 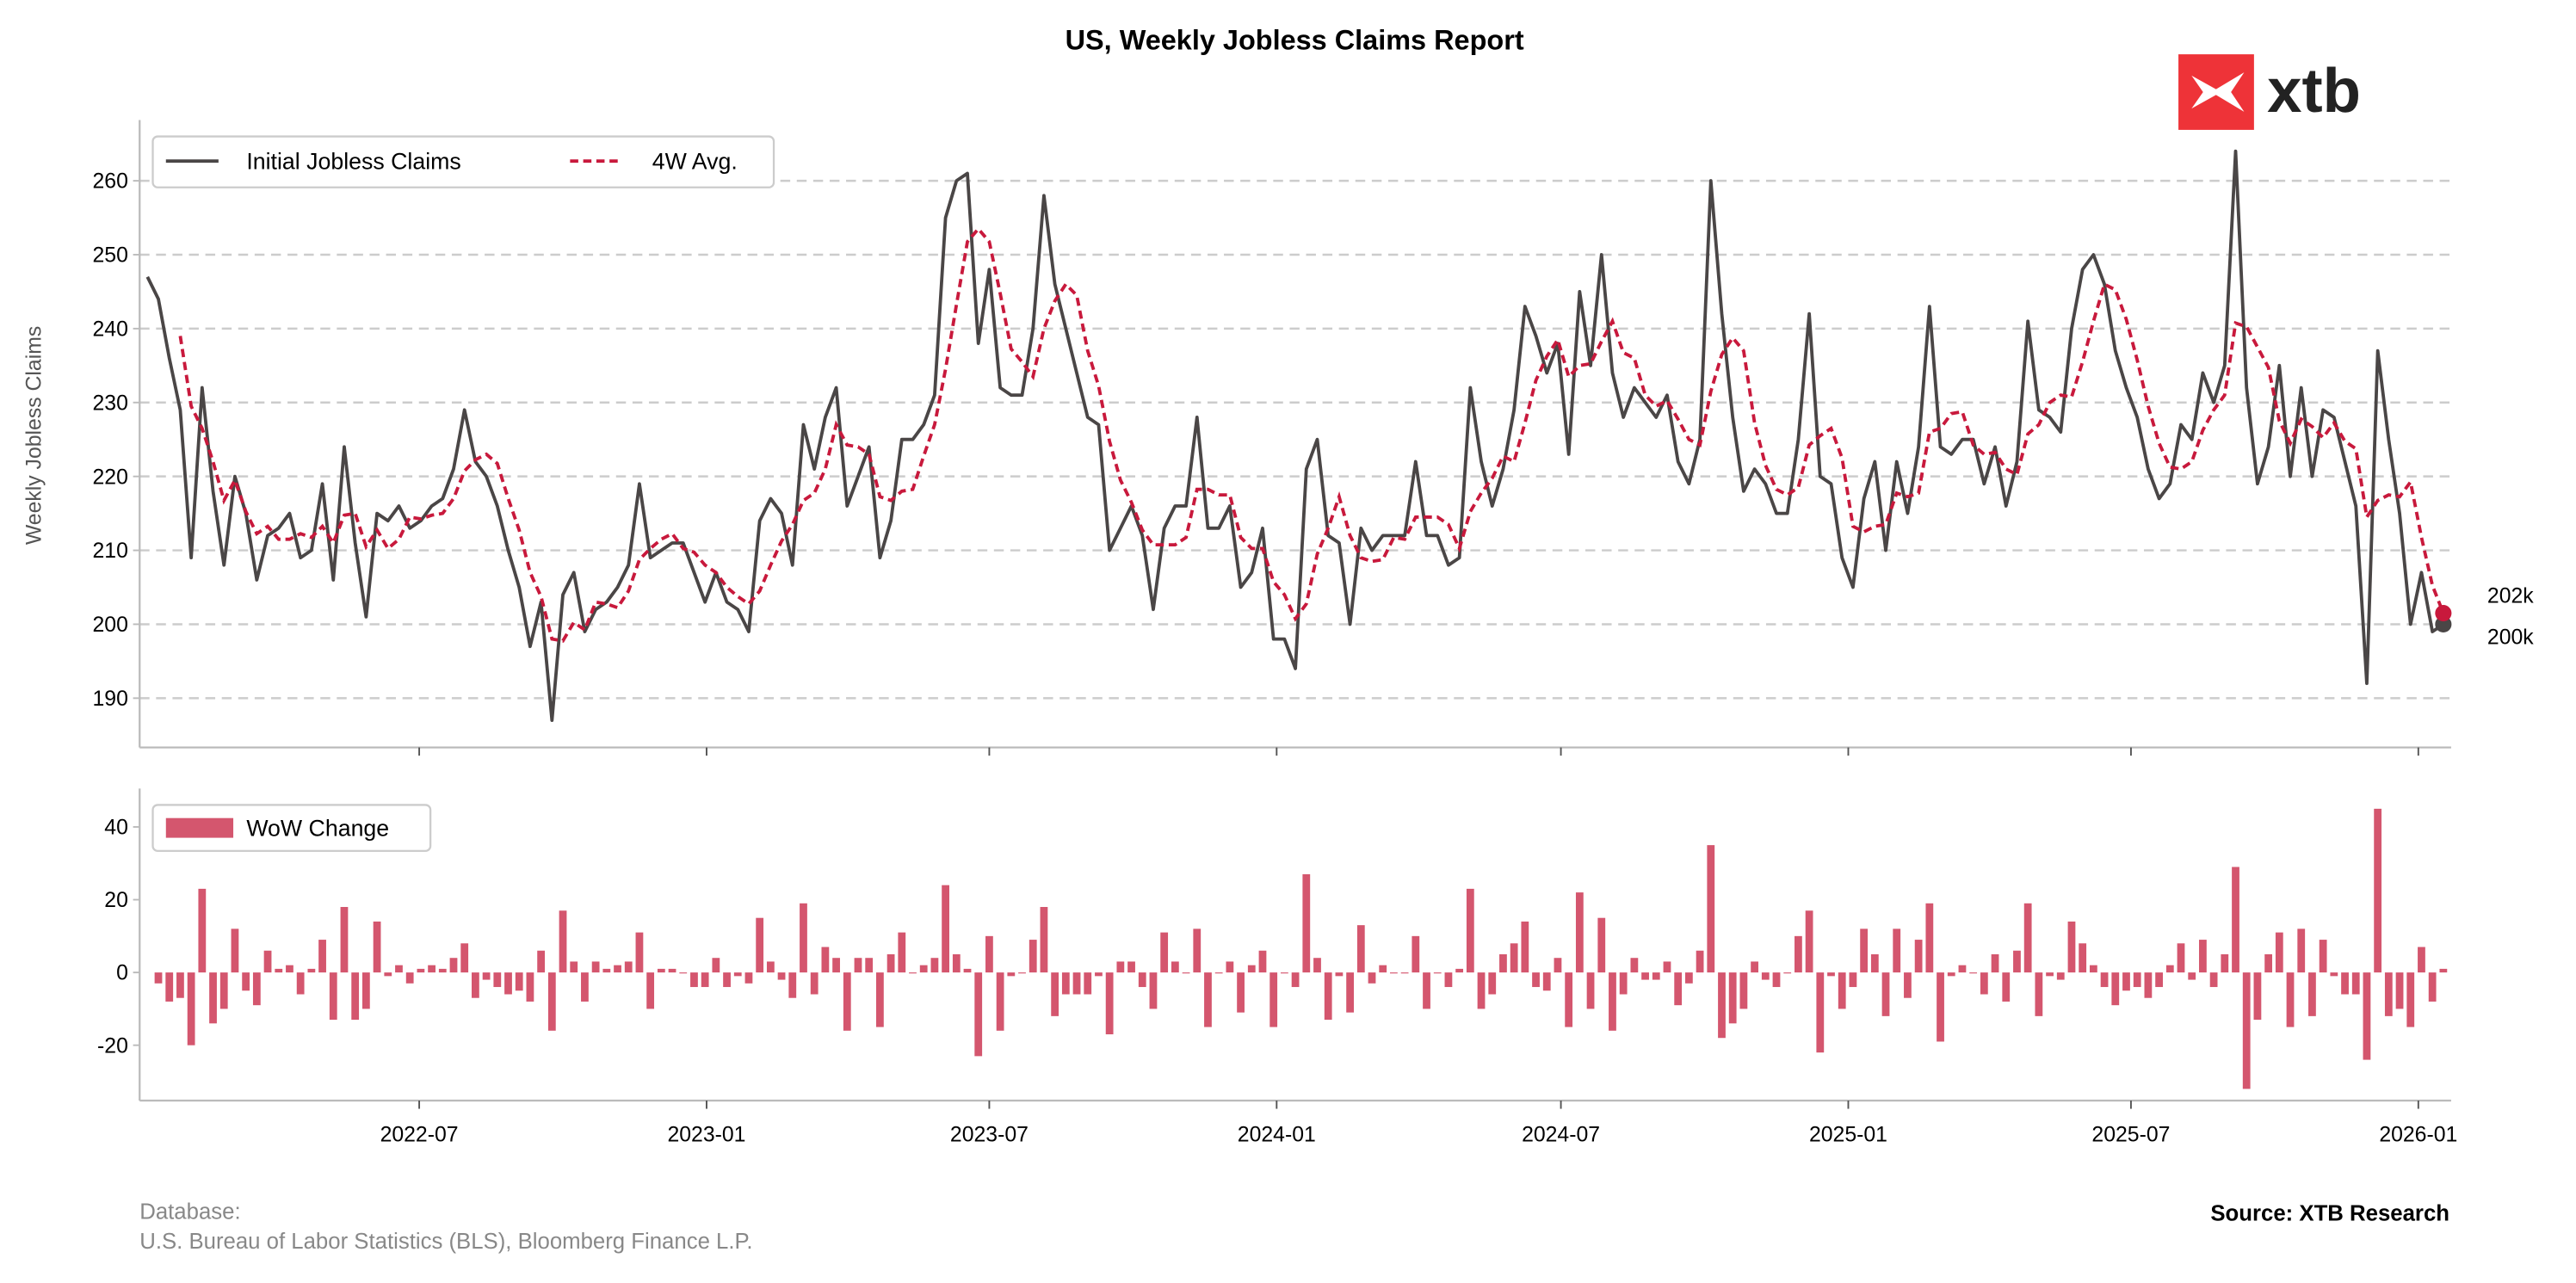 I want to click on legend-claims-label: Initial Jobless Claims, so click(x=353, y=162).